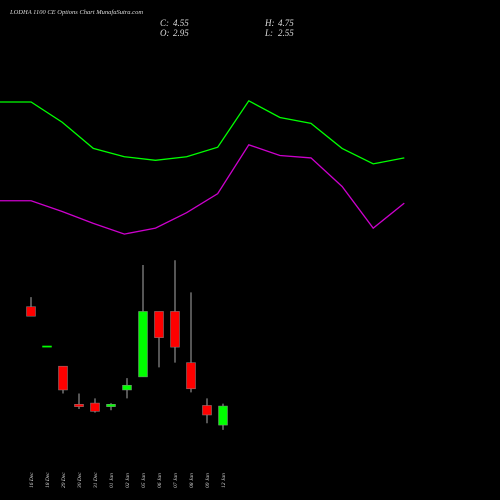  I want to click on x-tick-label: 06 Jan, so click(160, 480).